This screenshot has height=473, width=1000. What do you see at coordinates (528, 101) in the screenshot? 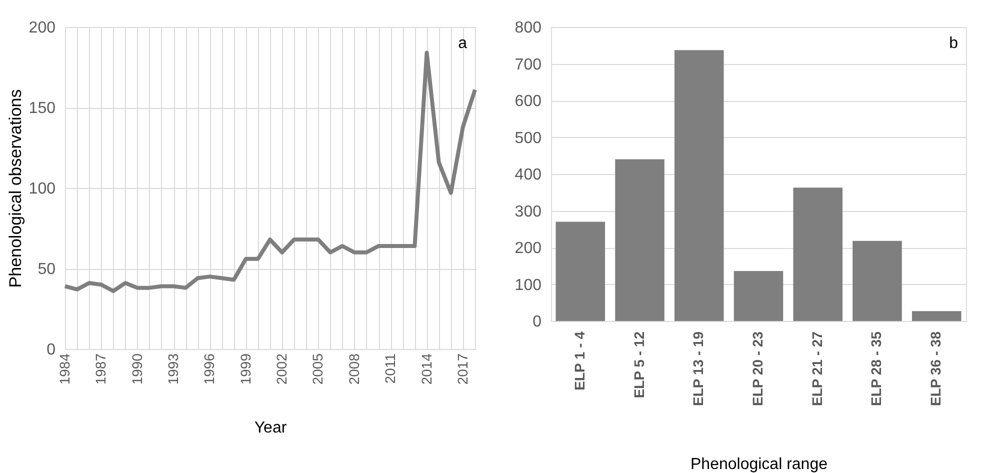
I see `y-tick-label: 600` at bounding box center [528, 101].